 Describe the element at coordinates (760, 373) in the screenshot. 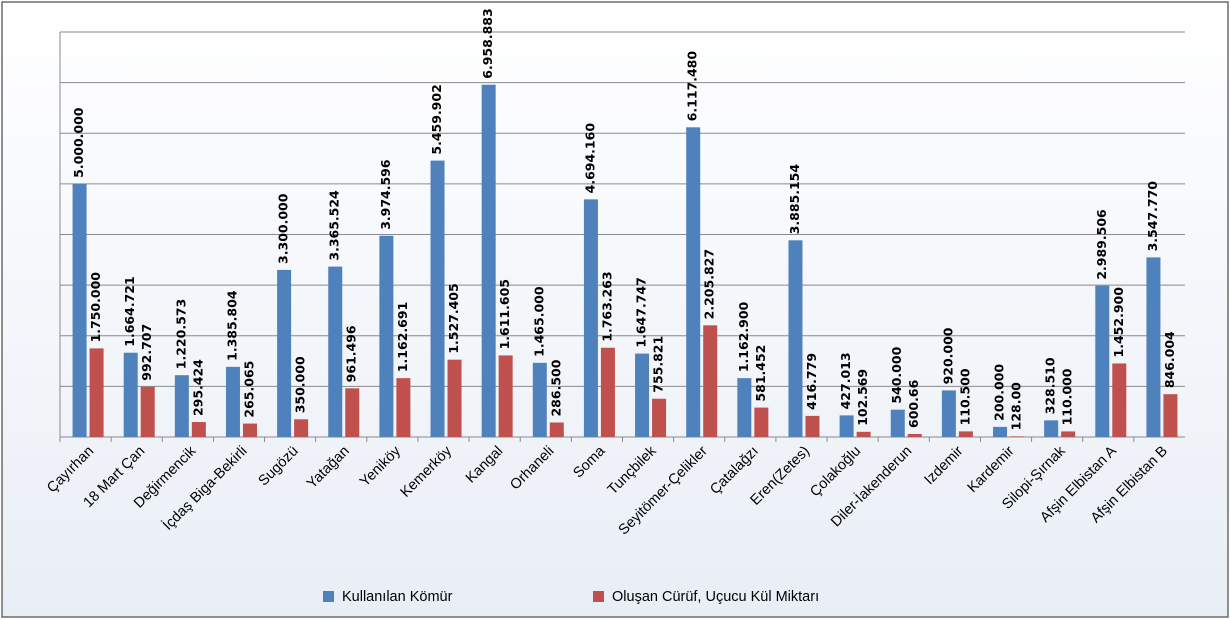

I see `value-label: 581.452` at that location.